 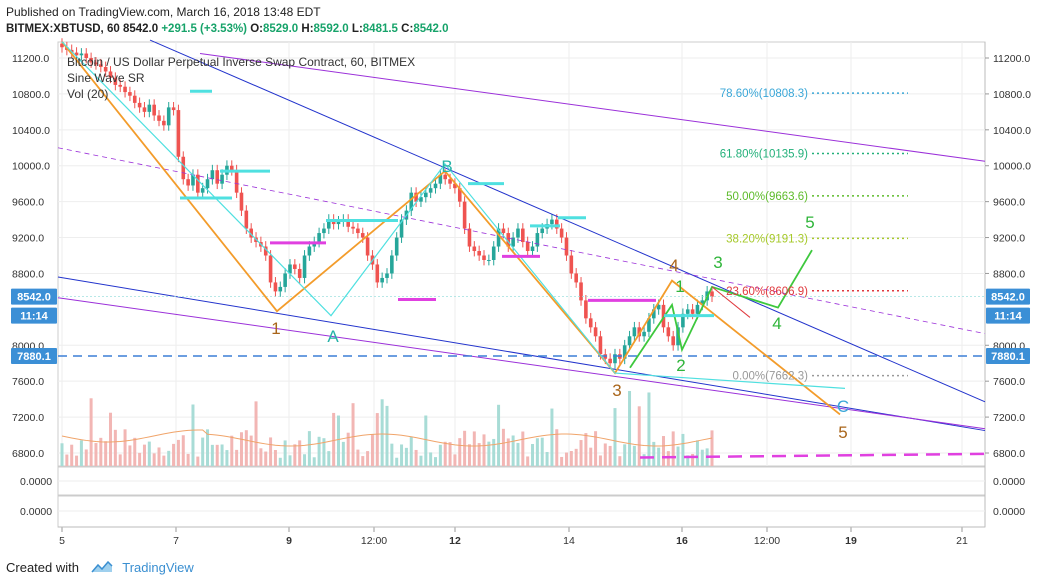 What do you see at coordinates (1011, 59) in the screenshot?
I see `y-tick-label: 11200.0` at bounding box center [1011, 59].